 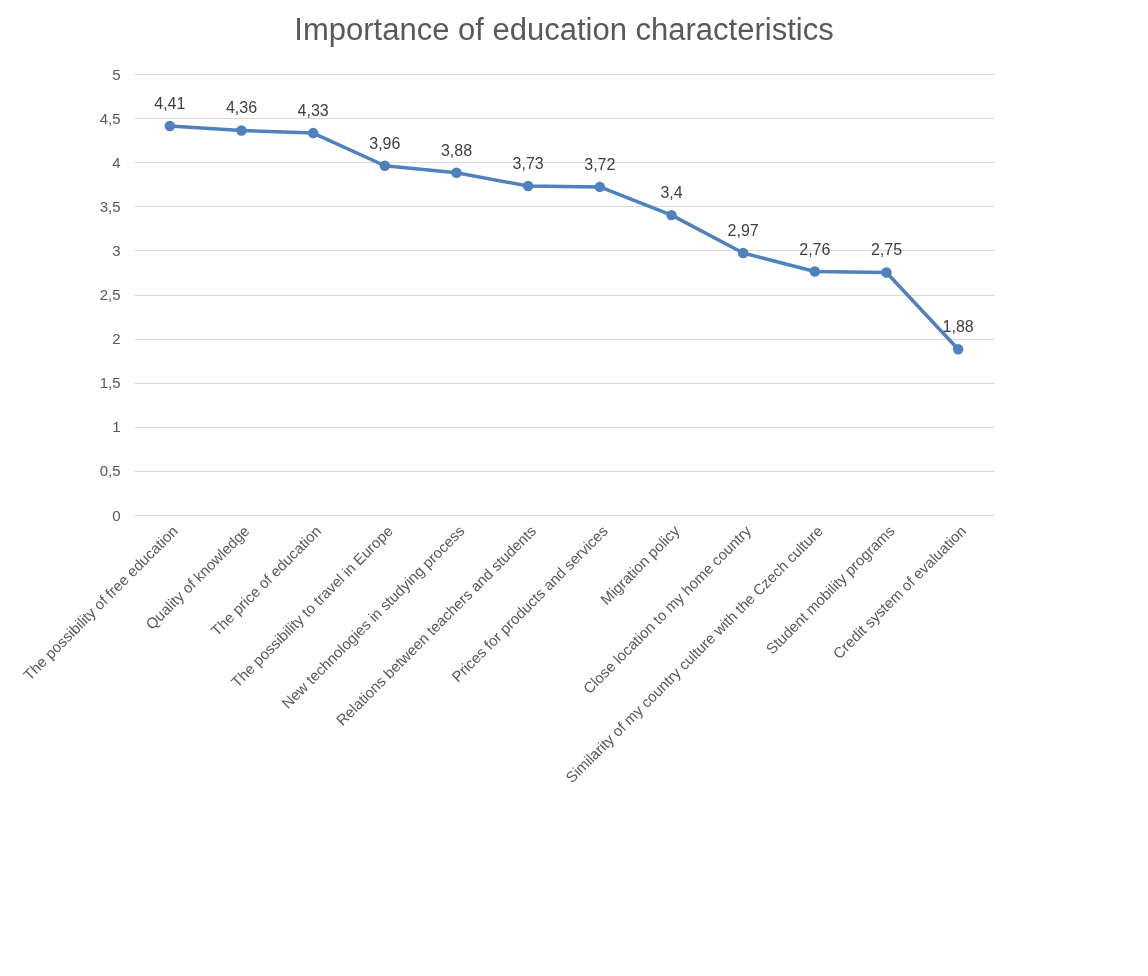 I want to click on y-tick-label: 2, so click(x=116, y=339).